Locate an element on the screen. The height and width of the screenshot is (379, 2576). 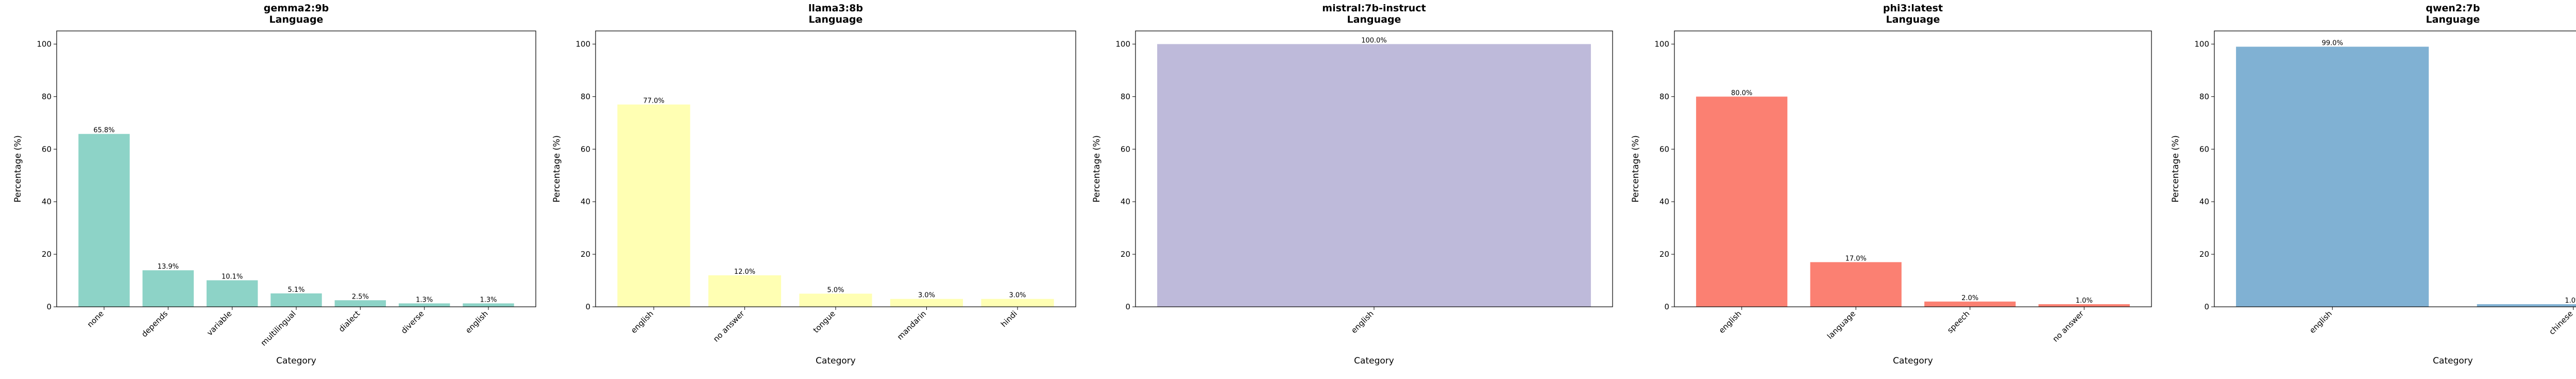
value-label: 99.0% is located at coordinates (2332, 43).